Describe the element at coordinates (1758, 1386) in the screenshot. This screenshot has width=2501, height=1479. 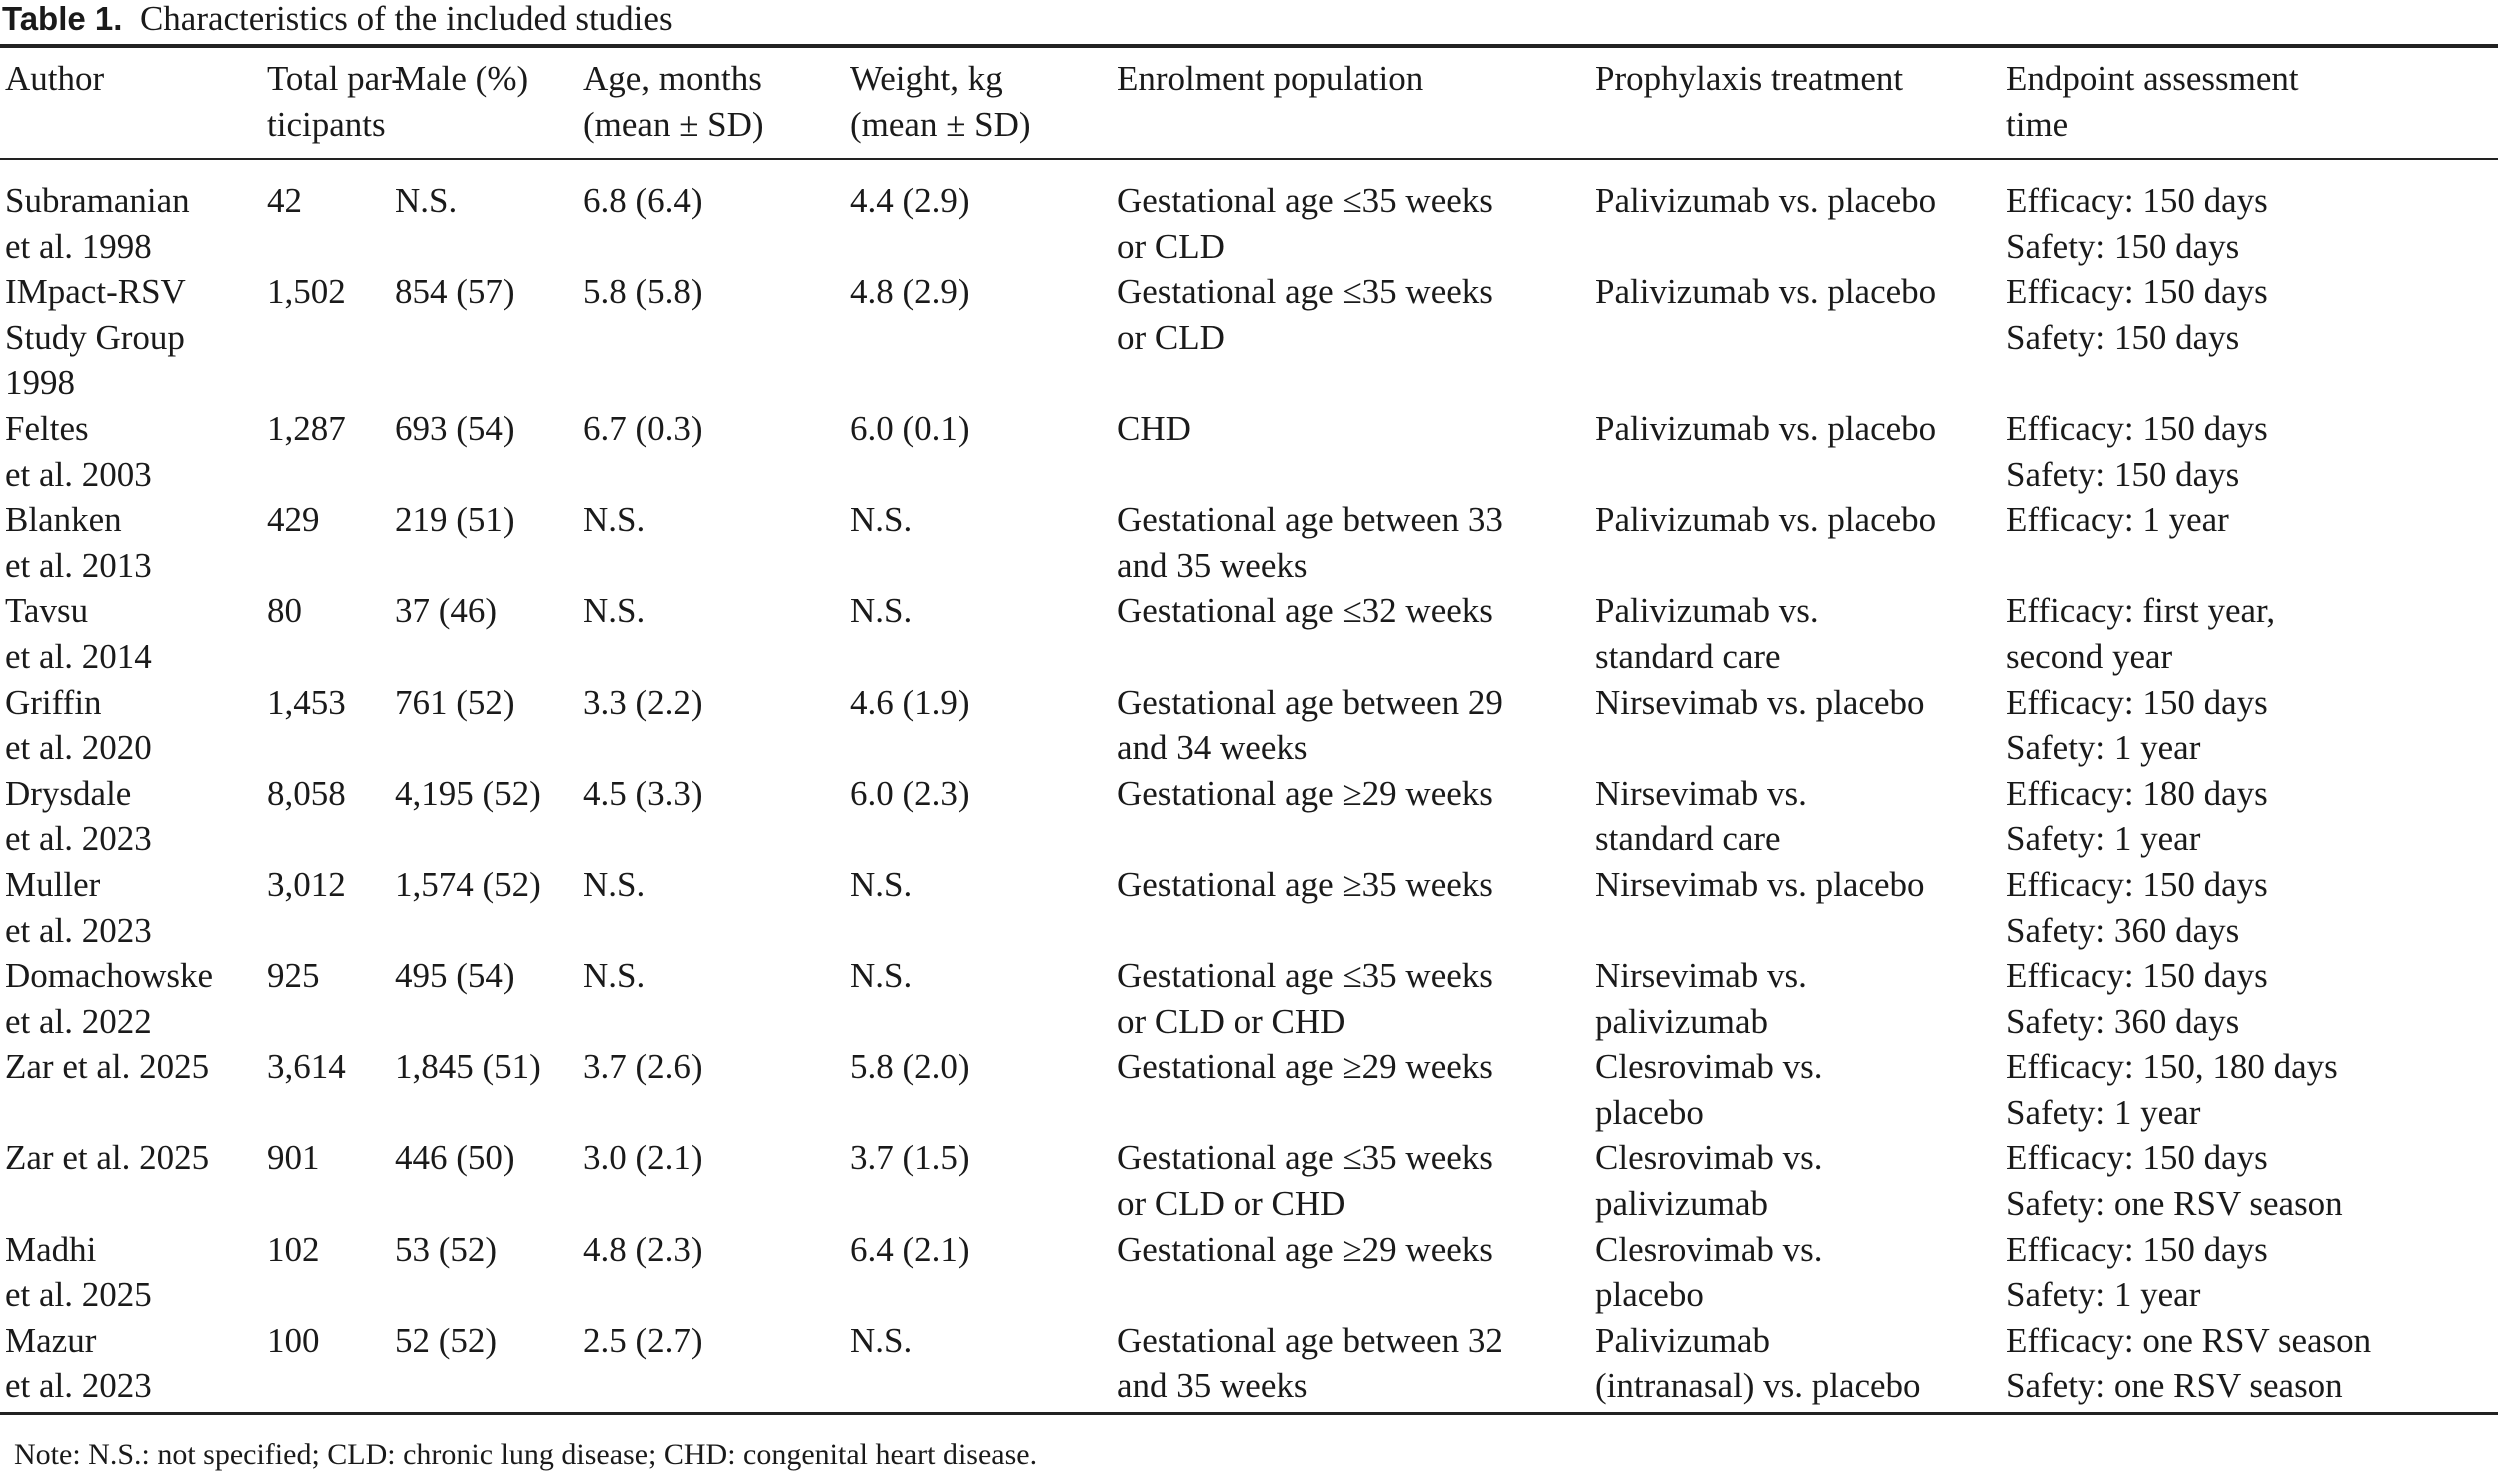
I see `cell-line: (intranasal) vs. placebo` at that location.